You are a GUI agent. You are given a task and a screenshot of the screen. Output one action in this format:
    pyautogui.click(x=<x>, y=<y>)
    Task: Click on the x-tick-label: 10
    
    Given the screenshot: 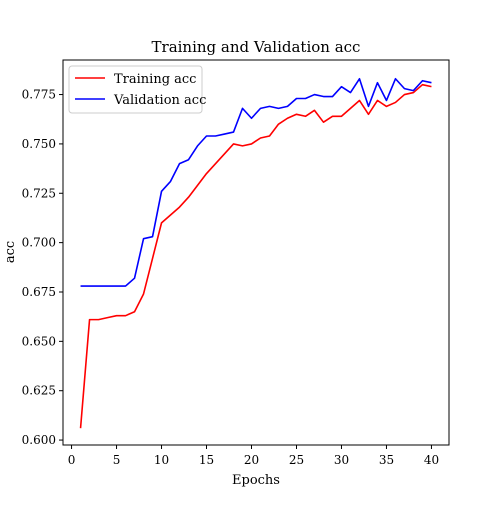 What is the action you would take?
    pyautogui.click(x=161, y=460)
    